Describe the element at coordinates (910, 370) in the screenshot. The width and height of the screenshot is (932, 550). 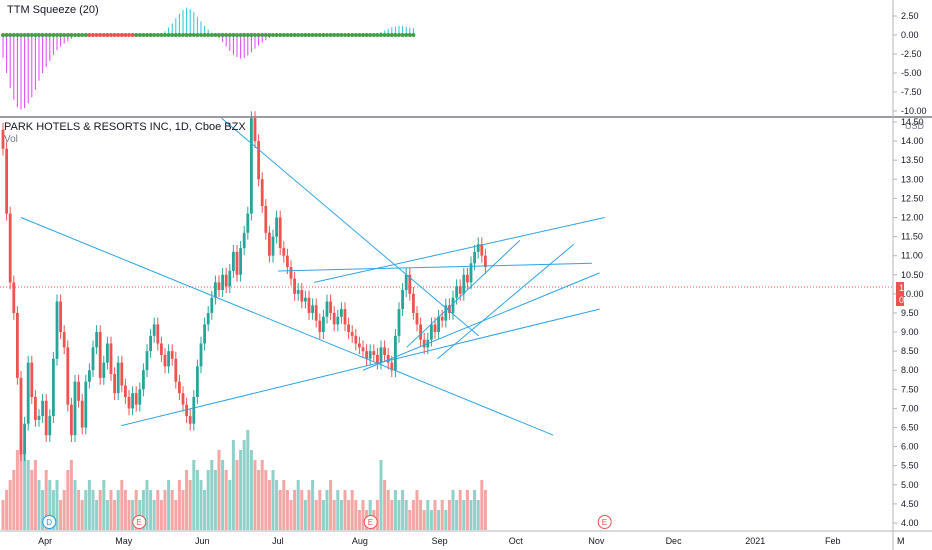
I see `price-tick-label: 8.00` at that location.